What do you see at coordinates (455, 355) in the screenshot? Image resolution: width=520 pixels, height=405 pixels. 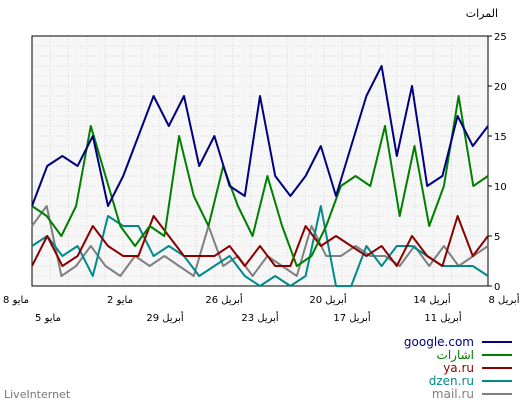 I see `legend-label: اشارات` at bounding box center [455, 355].